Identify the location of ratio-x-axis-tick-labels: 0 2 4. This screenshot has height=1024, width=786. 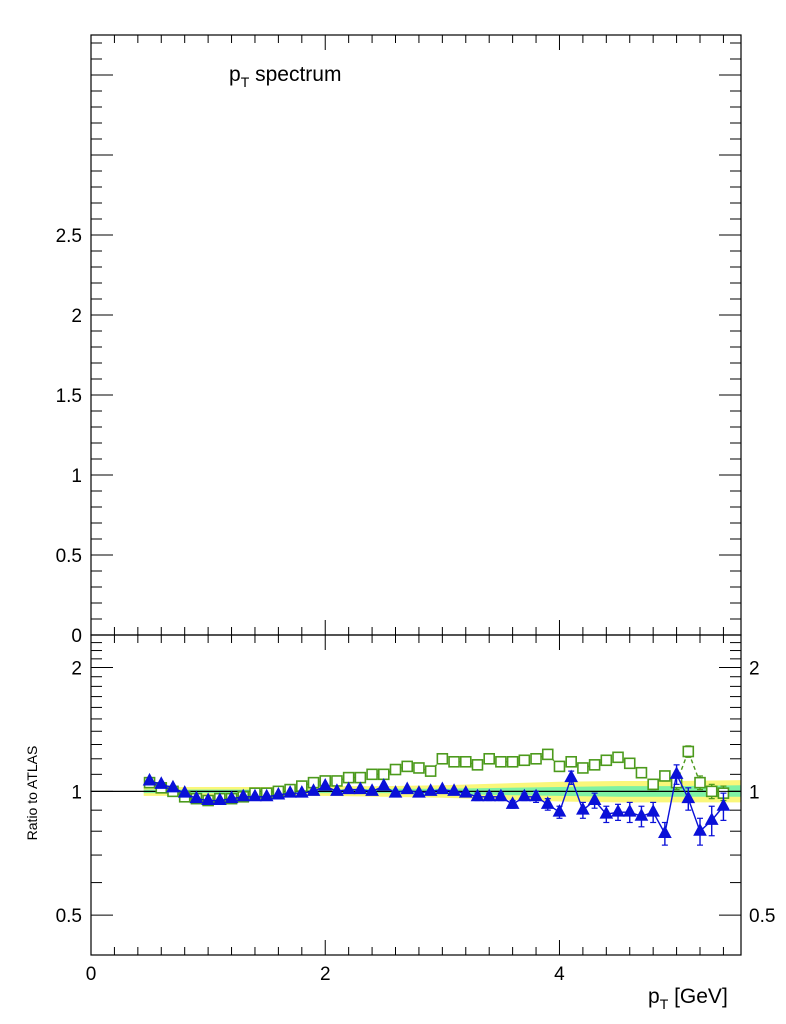
(325, 974).